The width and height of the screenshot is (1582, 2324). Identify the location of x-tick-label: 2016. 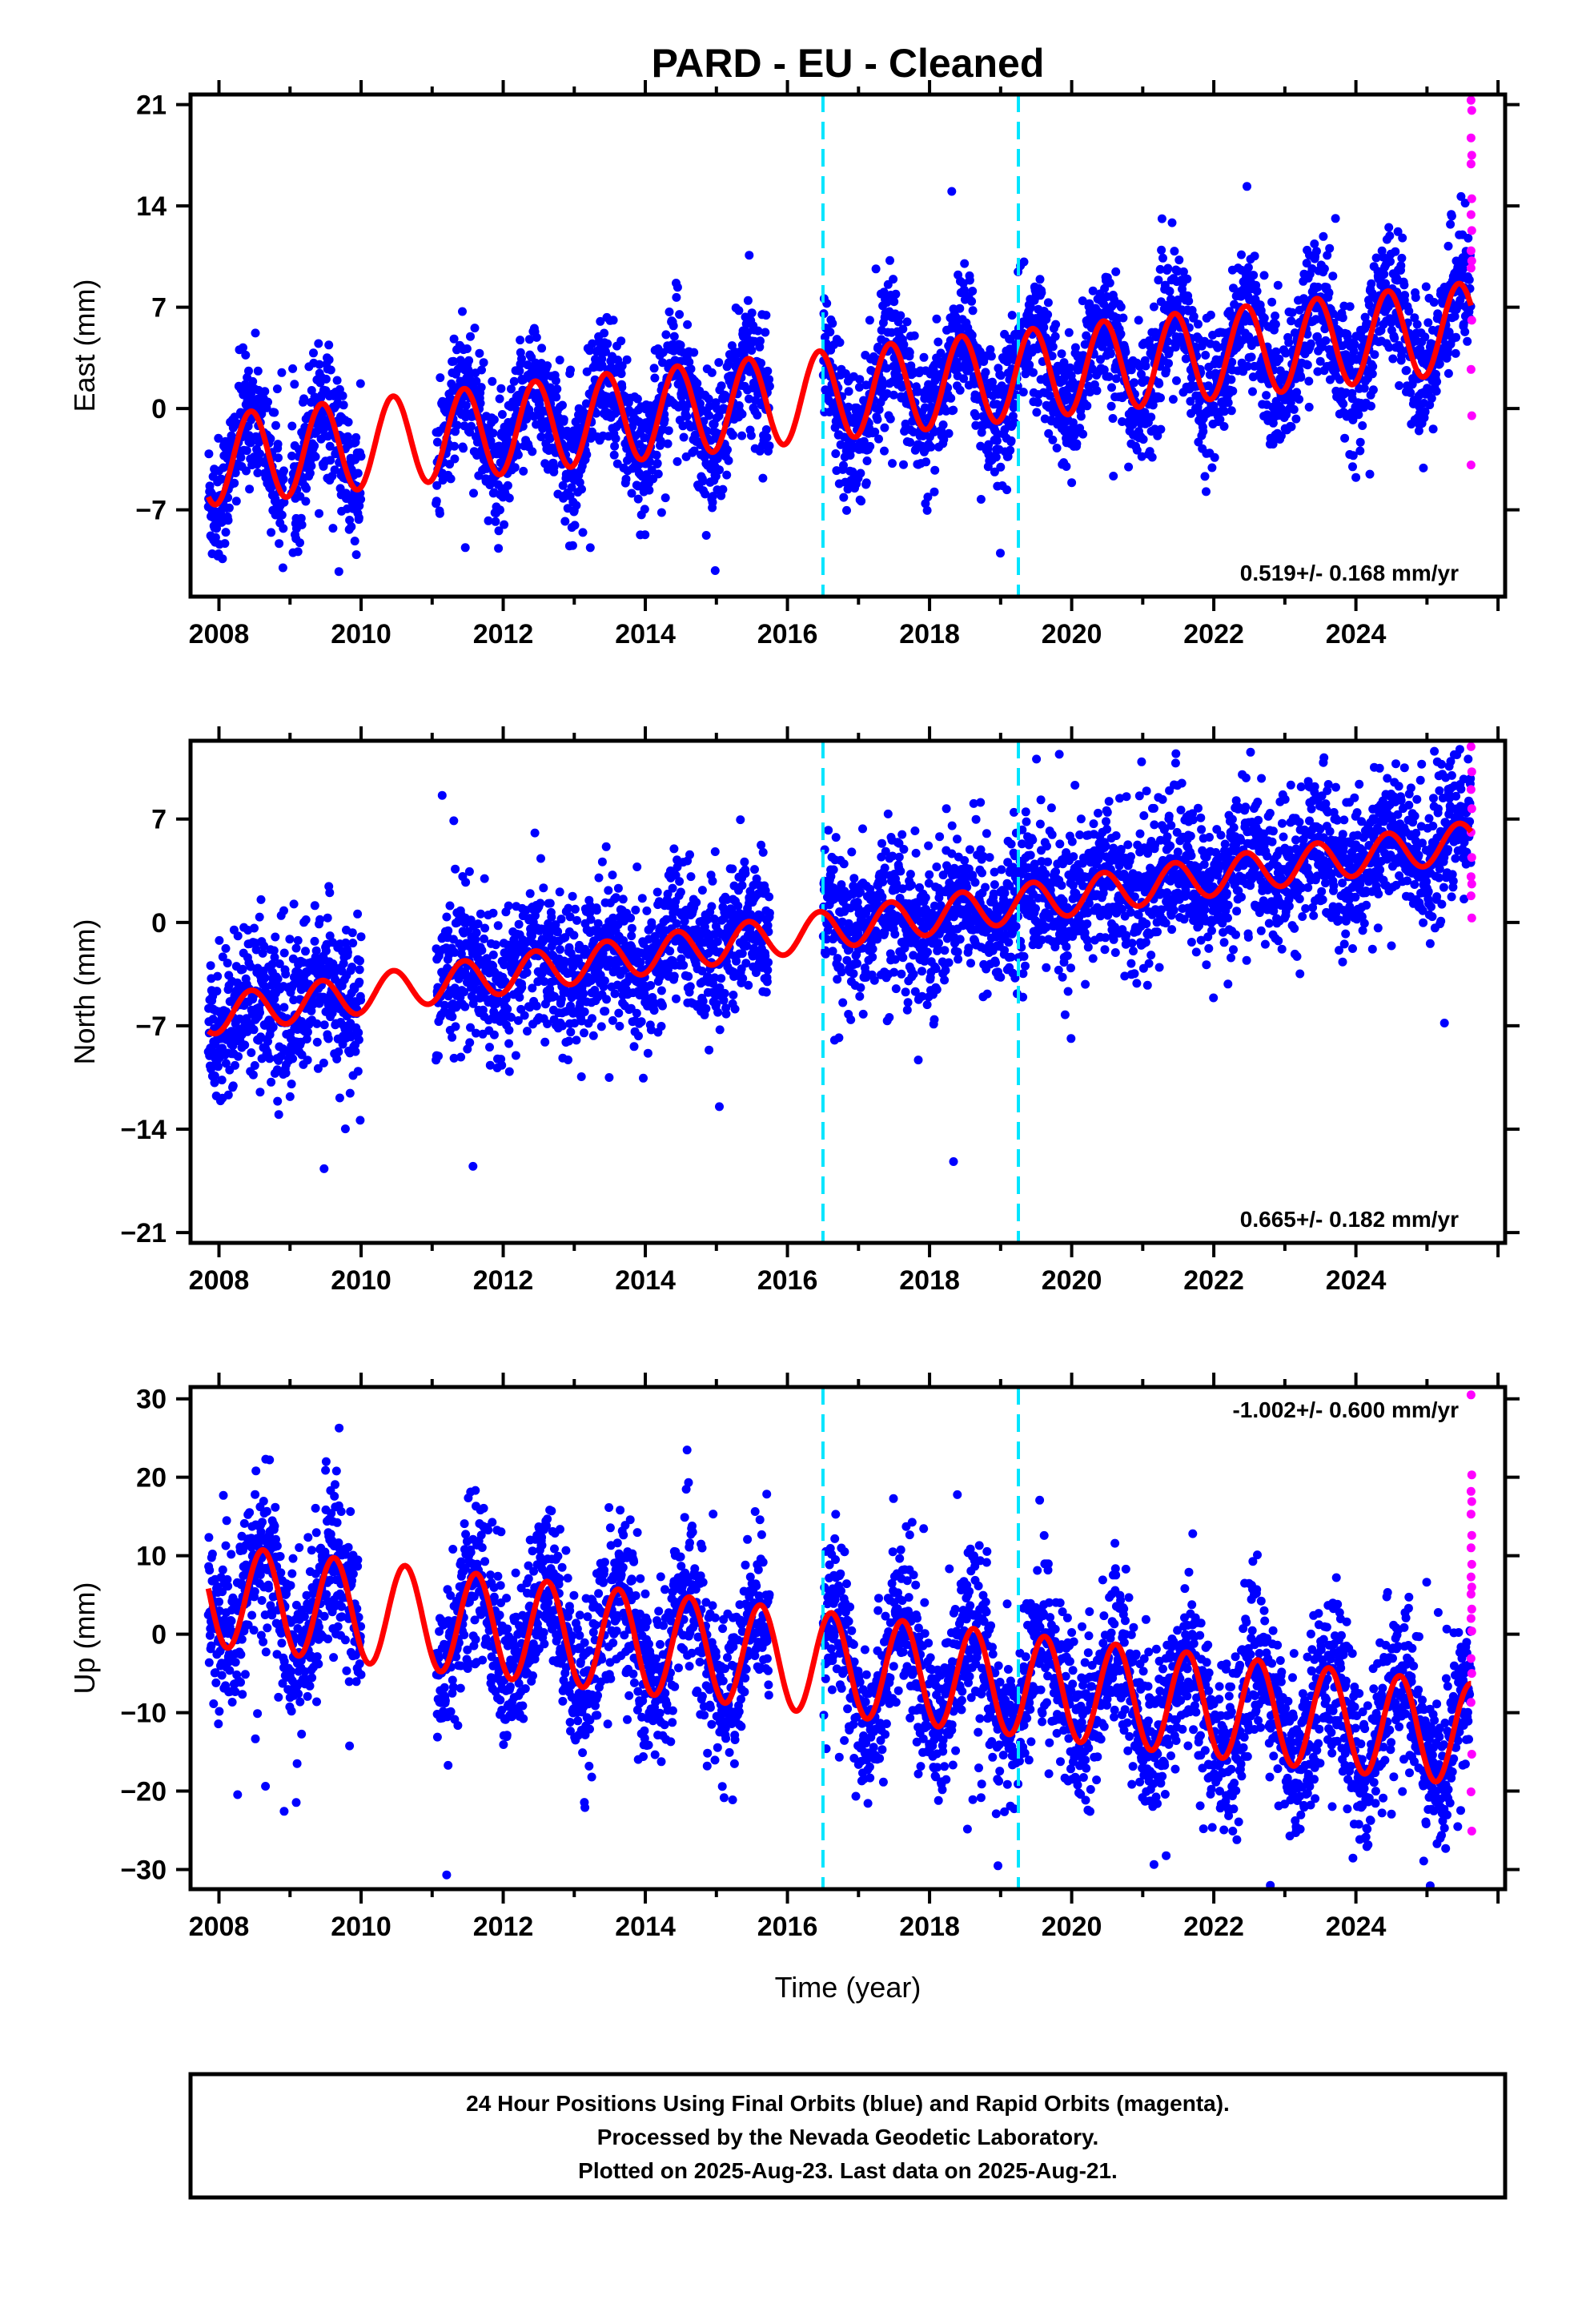
(787, 634).